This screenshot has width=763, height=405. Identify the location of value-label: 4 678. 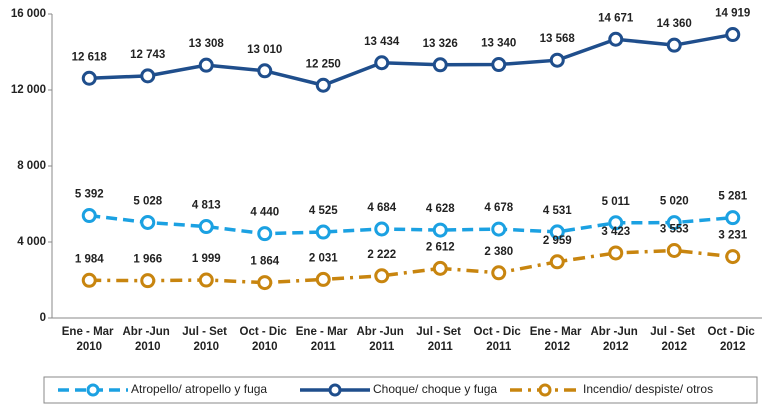
(498, 208).